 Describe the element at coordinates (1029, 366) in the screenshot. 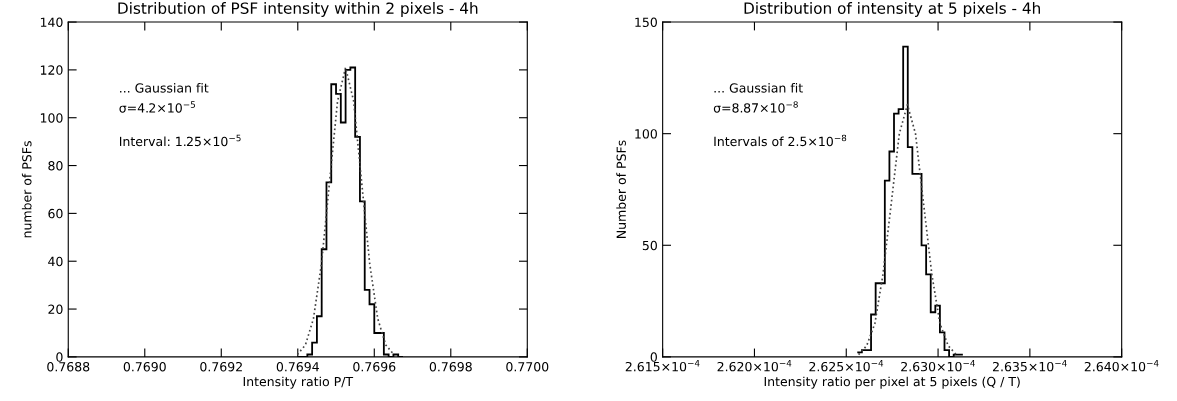

I see `x-tick-label: 2.635×10$^{−4}$` at that location.